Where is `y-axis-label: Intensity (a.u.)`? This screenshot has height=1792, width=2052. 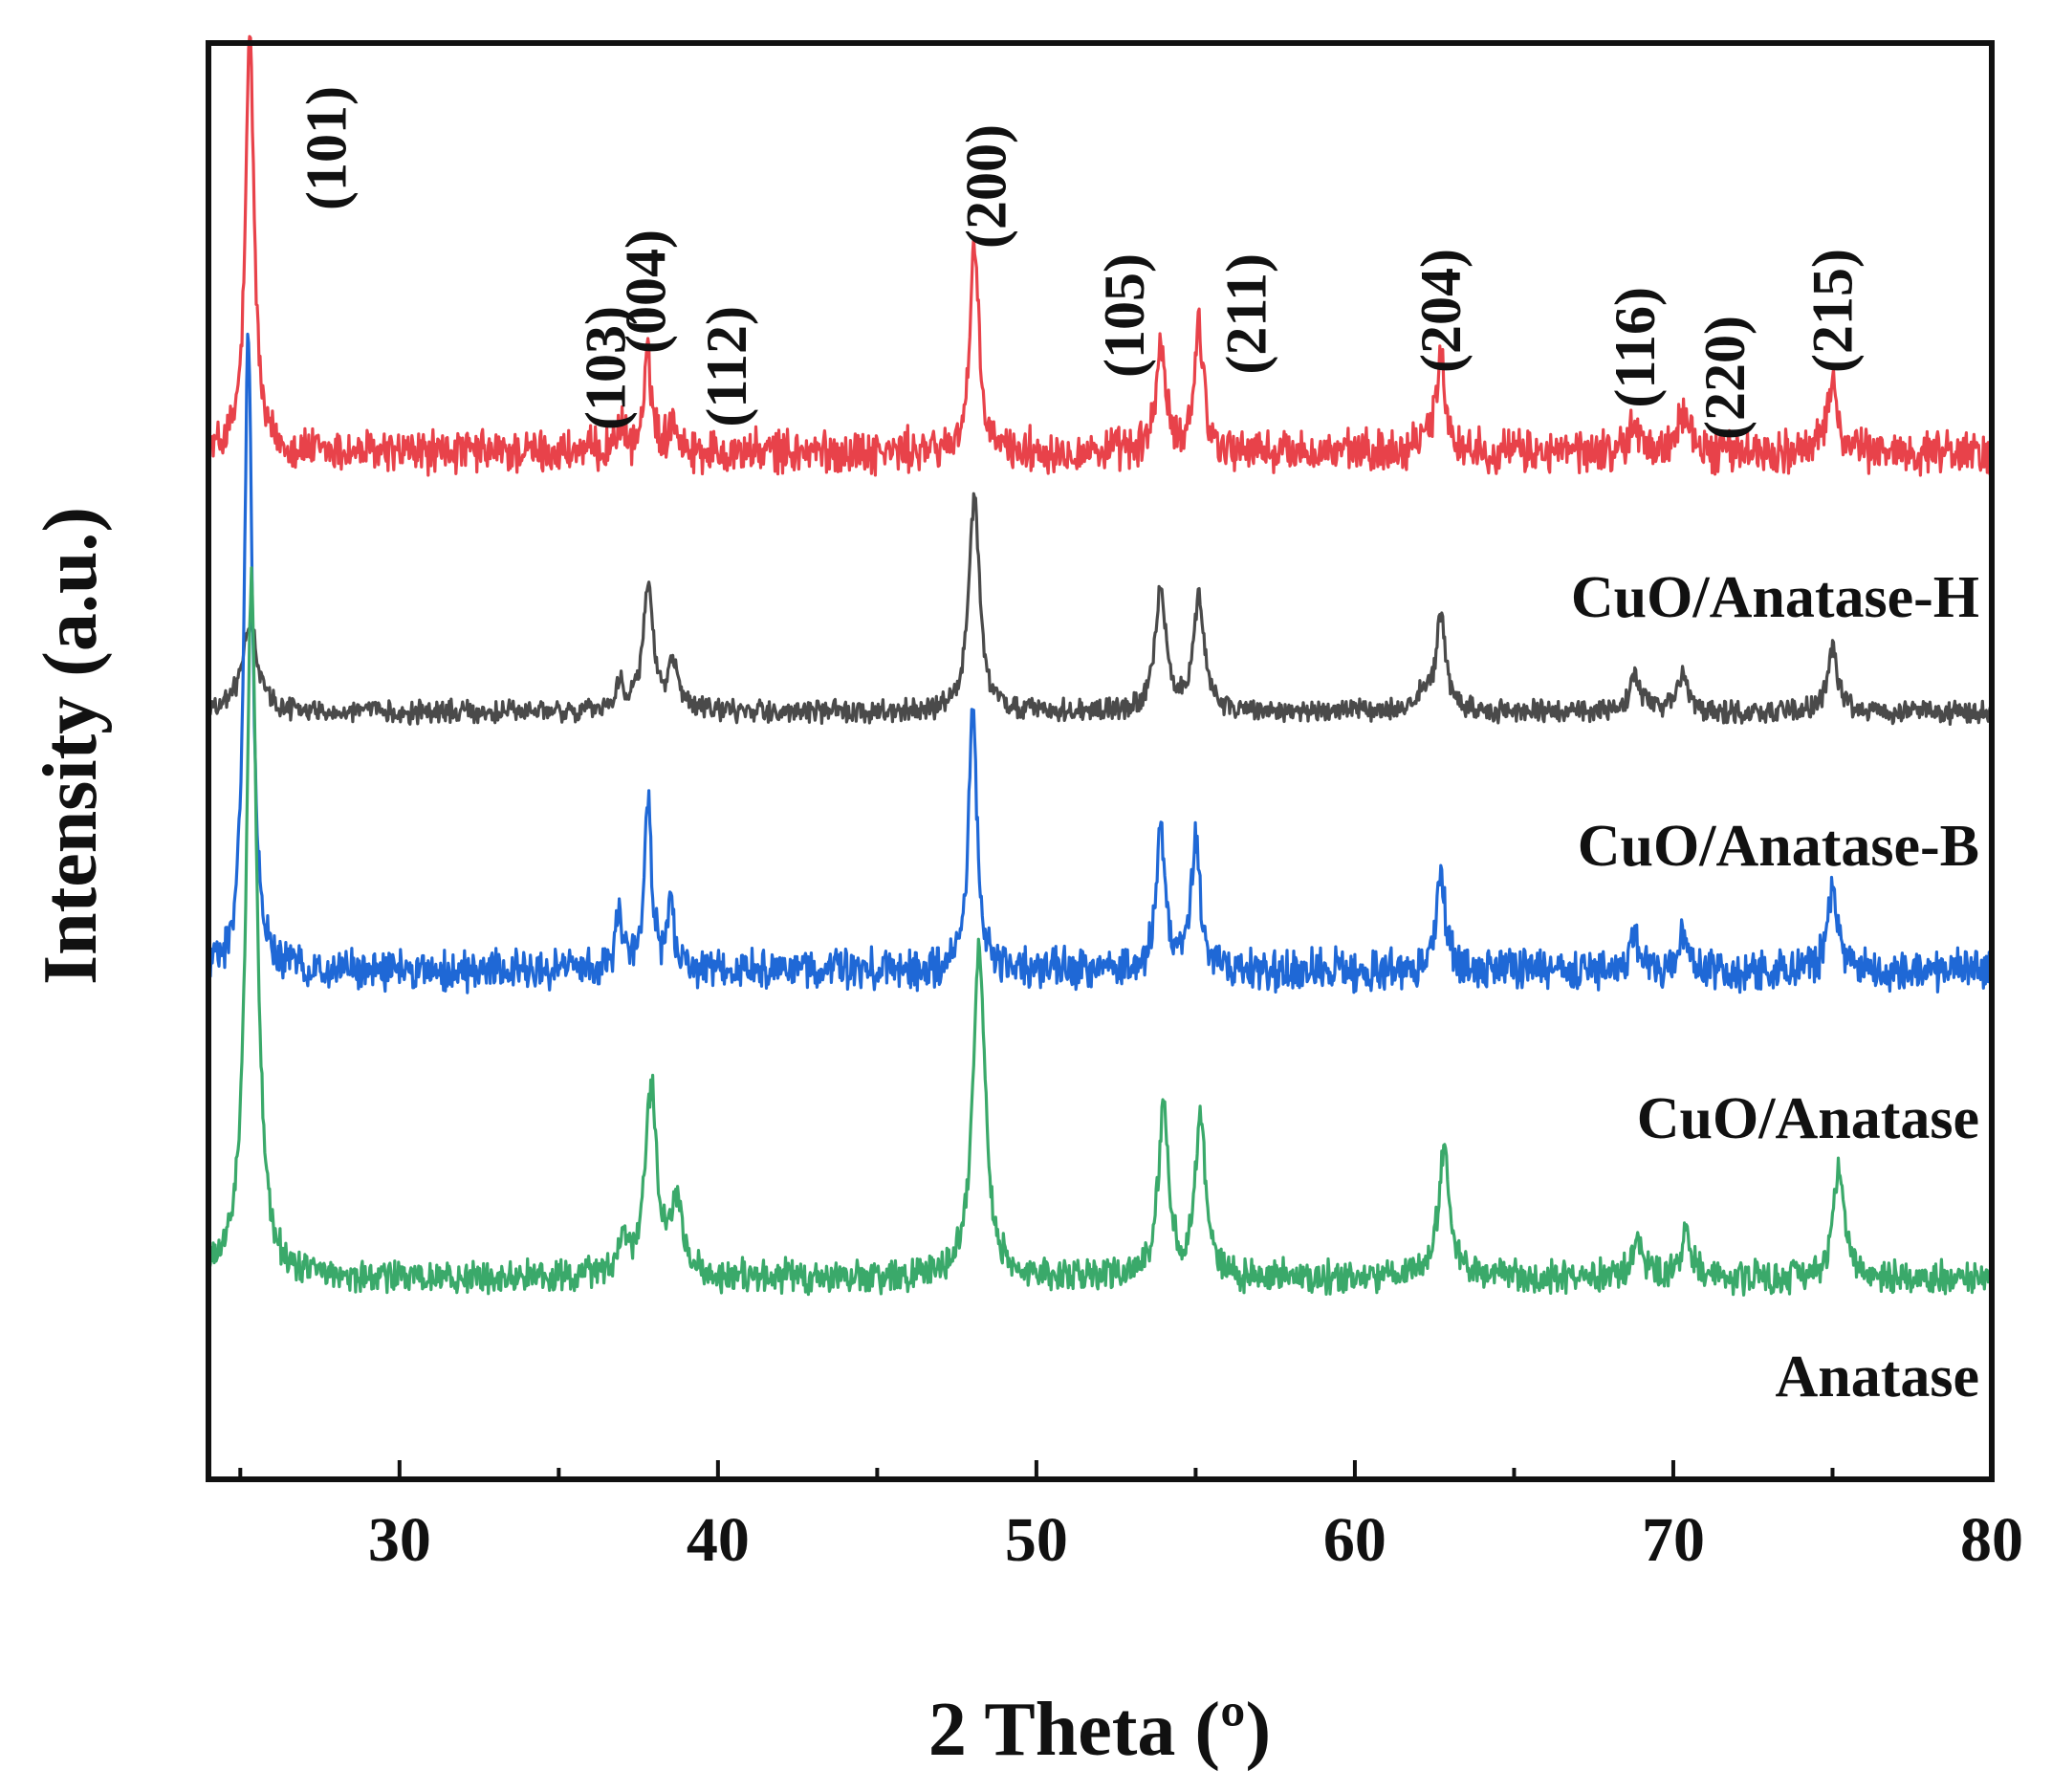 y-axis-label: Intensity (a.u.) is located at coordinates (71, 746).